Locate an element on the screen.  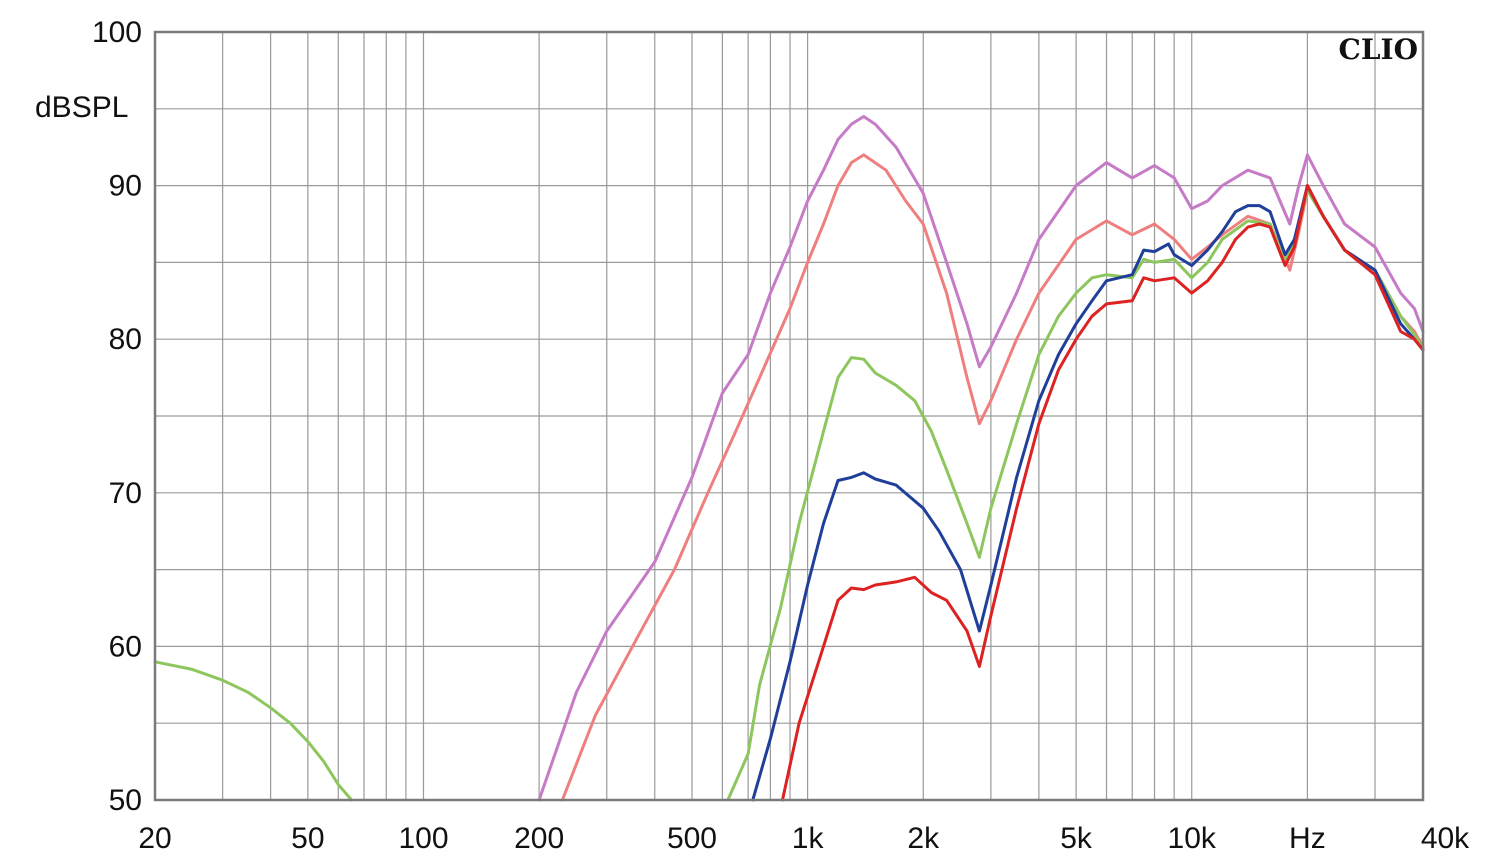
x-tick-label: 200 is located at coordinates (539, 838).